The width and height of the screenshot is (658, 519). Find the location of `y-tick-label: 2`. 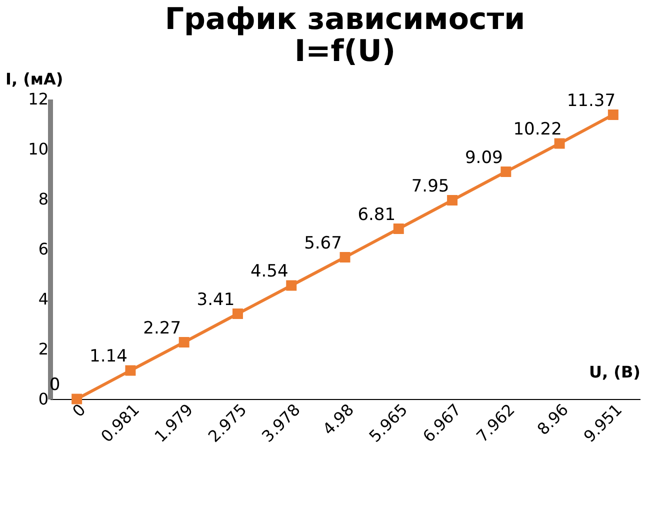

y-tick-label: 2 is located at coordinates (43, 349).